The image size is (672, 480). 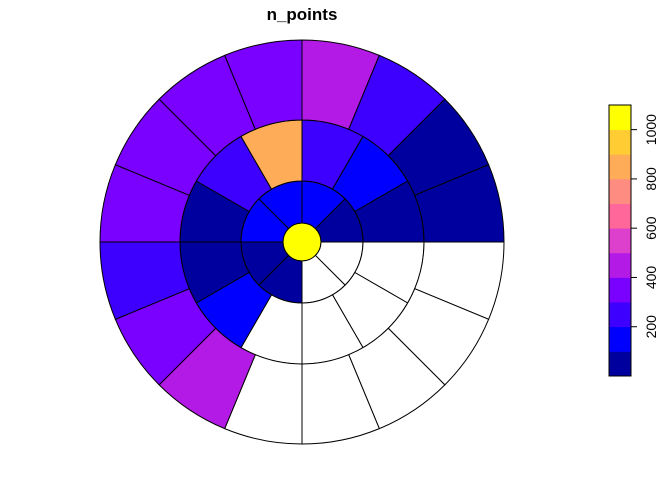 What do you see at coordinates (651, 228) in the screenshot?
I see `legend-tick-label-2: 600` at bounding box center [651, 228].